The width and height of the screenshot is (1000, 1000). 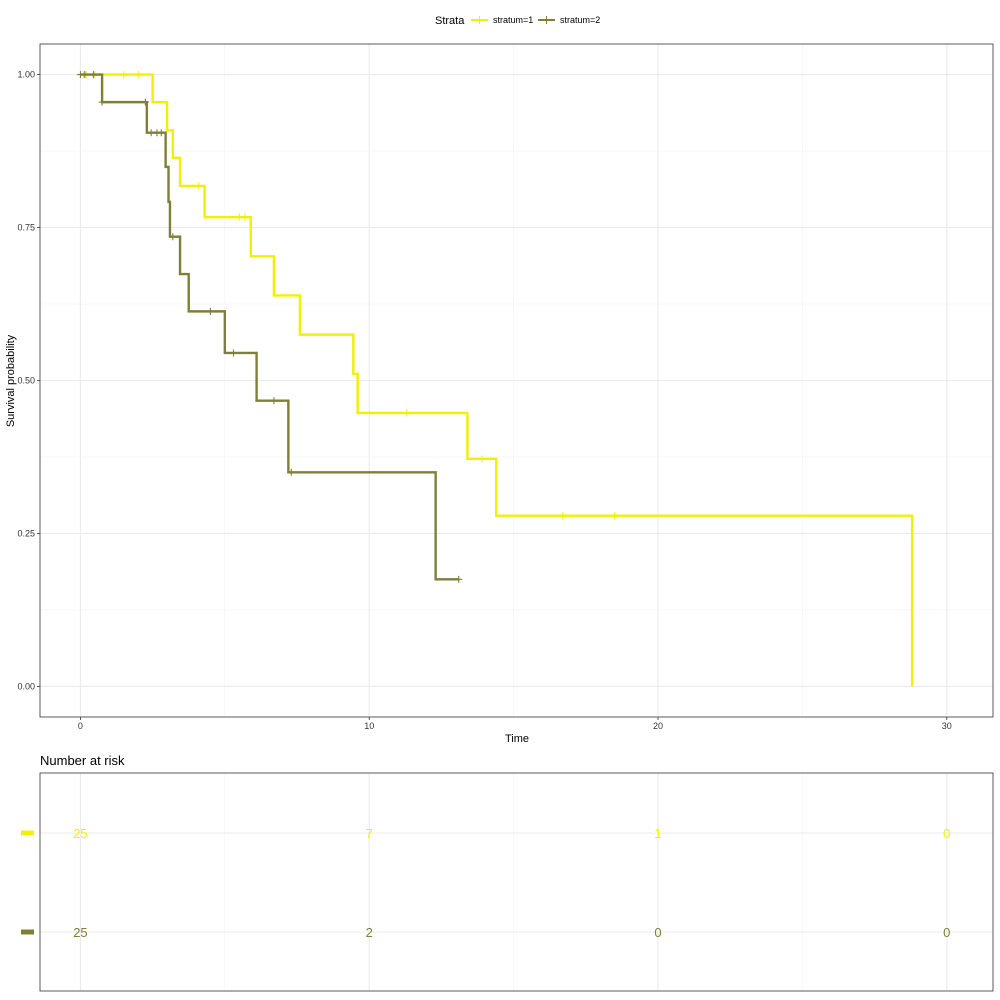 What do you see at coordinates (26, 75) in the screenshot?
I see `y-tick-label: 1.00` at bounding box center [26, 75].